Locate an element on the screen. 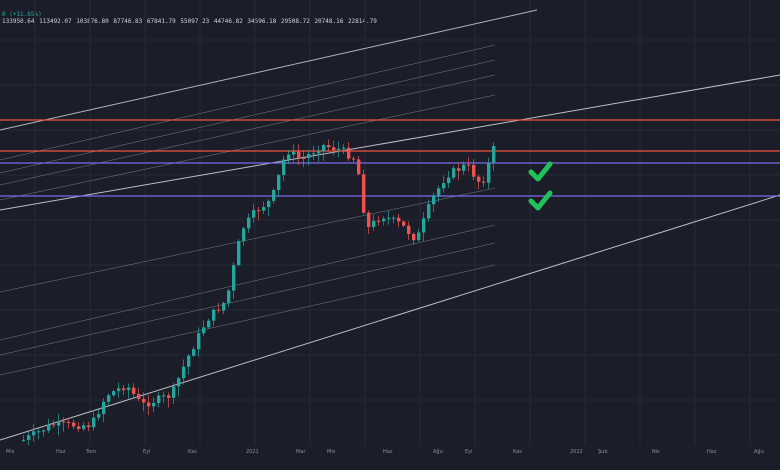 This screenshot has height=470, width=780. x-axis-label: Haz is located at coordinates (61, 452).